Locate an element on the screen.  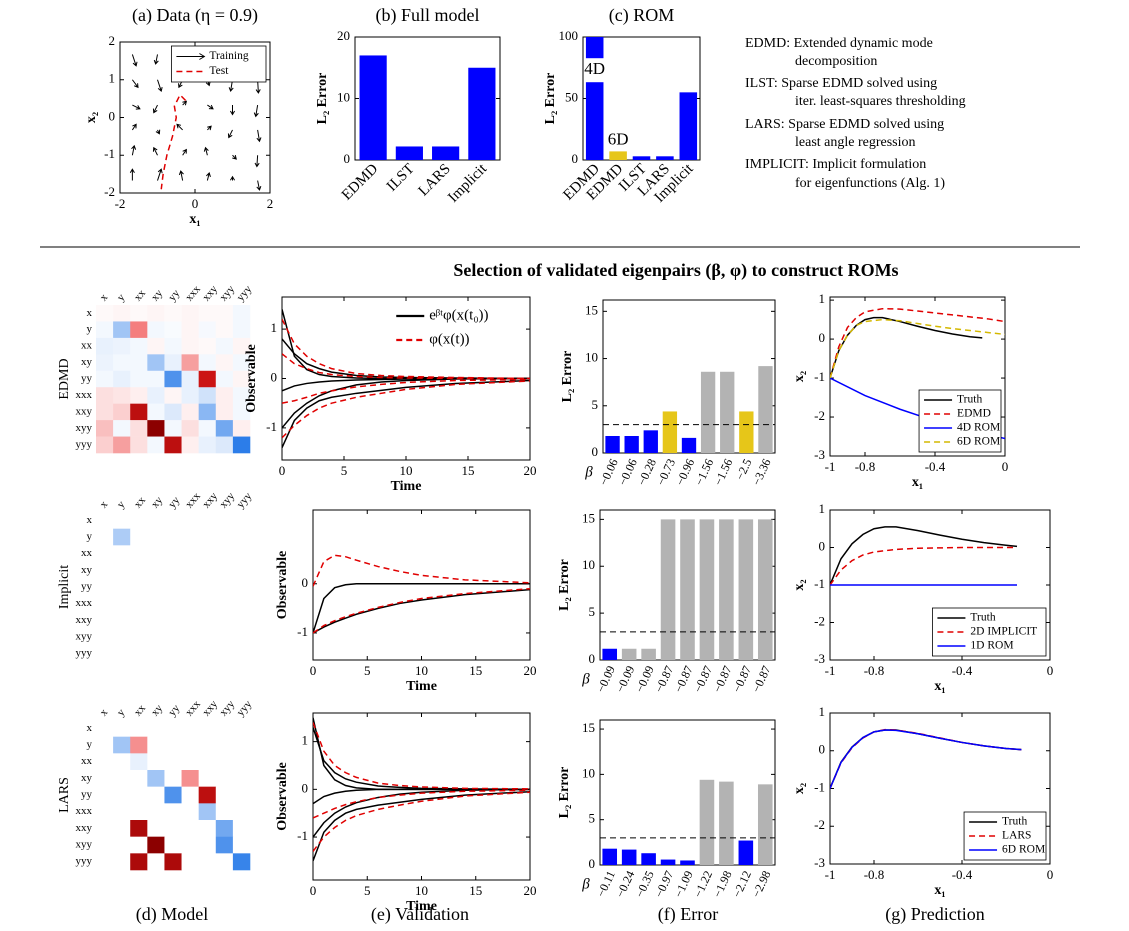
category-axis-symbol: β is located at coordinates (585, 884).